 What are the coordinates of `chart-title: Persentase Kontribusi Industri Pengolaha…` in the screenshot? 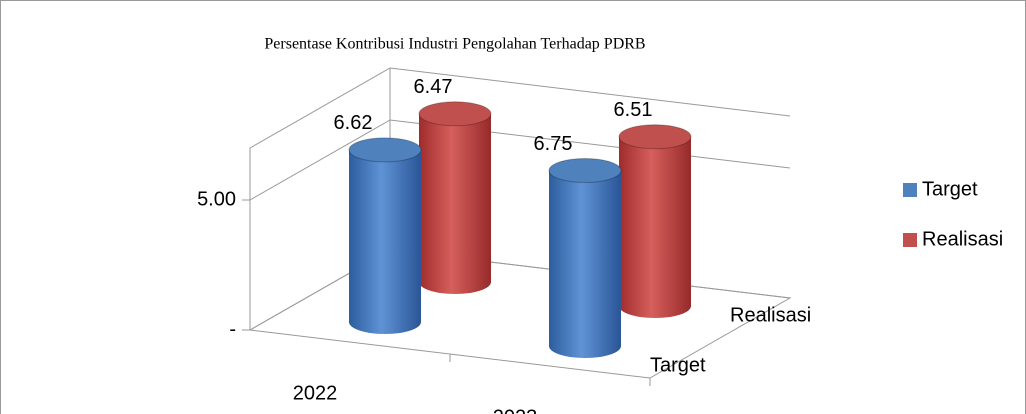 It's located at (454, 44).